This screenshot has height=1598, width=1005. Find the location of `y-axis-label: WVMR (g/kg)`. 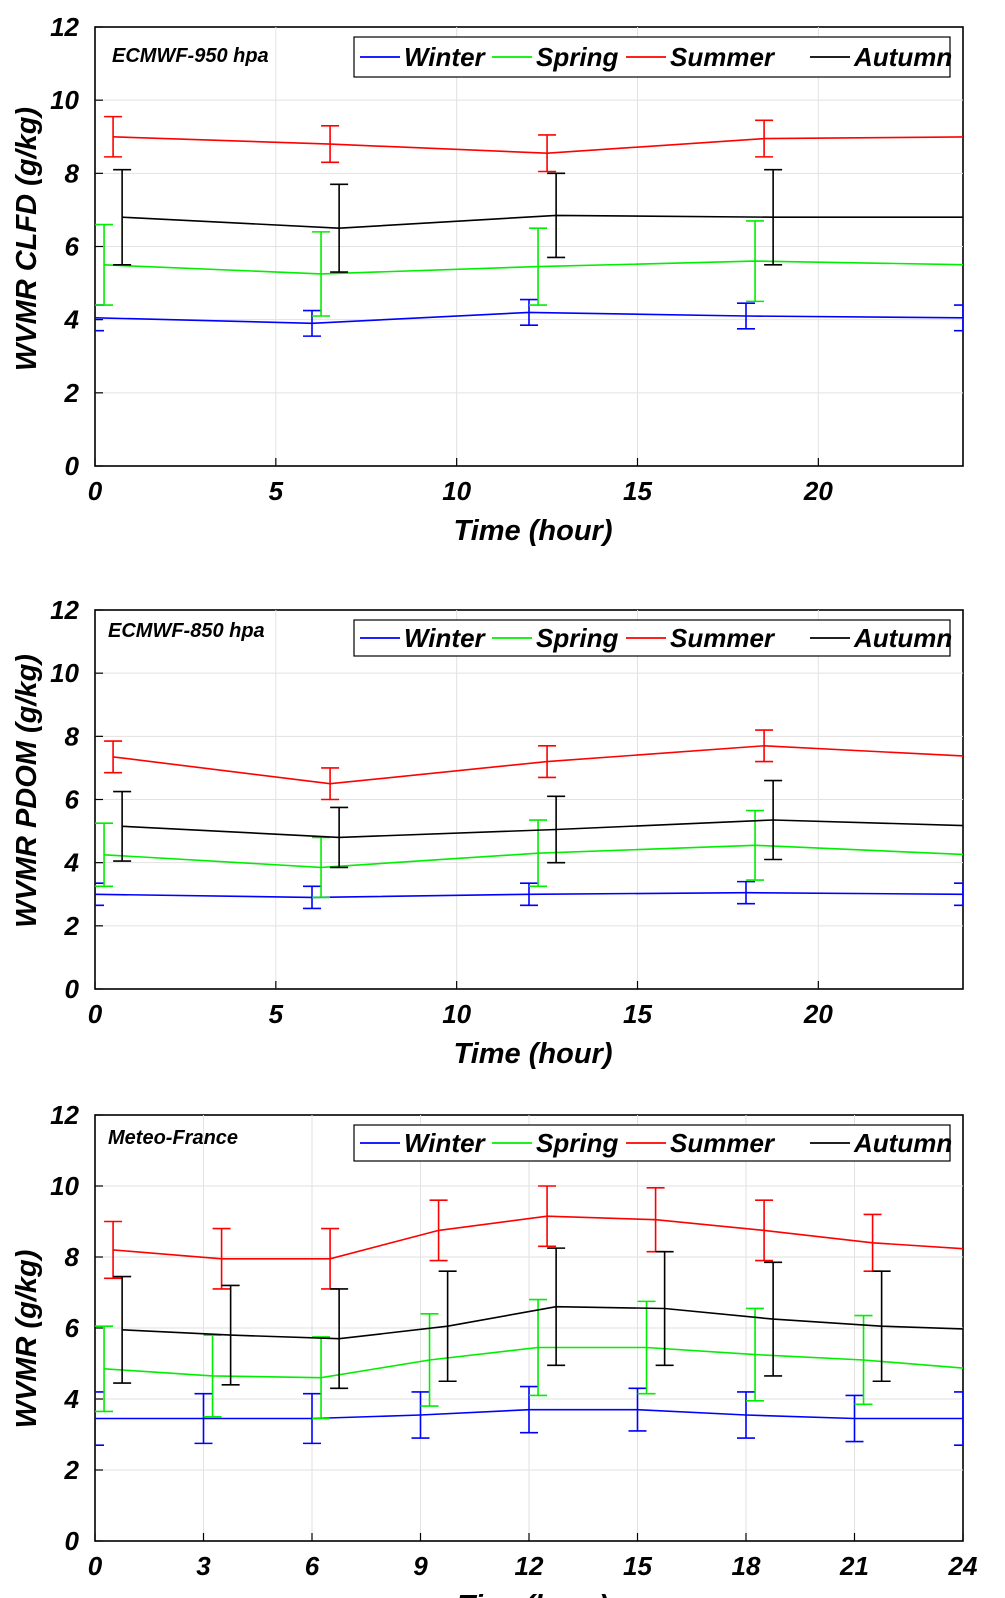

y-axis-label: WVMR (g/kg) is located at coordinates (27, 1339).